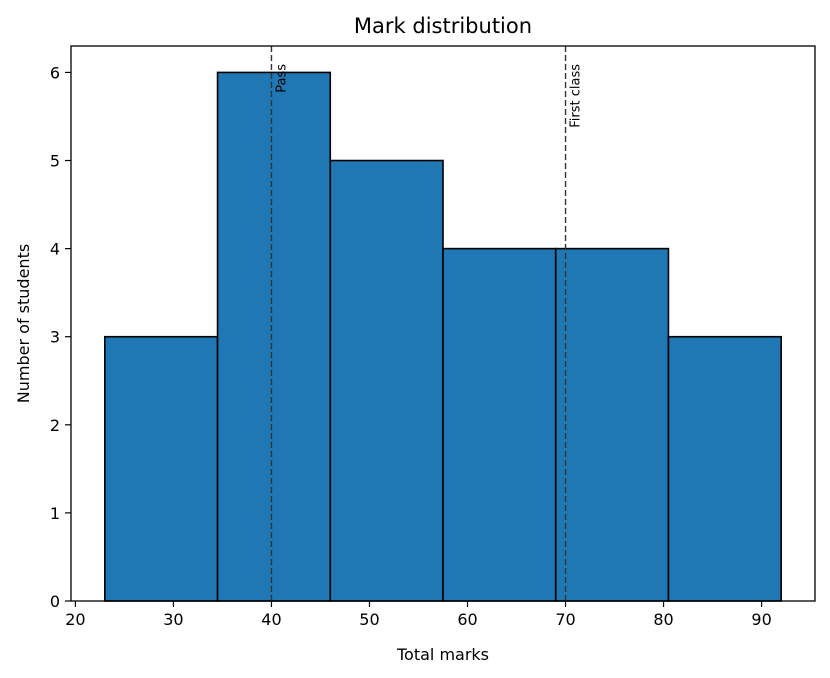  Describe the element at coordinates (173, 619) in the screenshot. I see `x-tick-label-1: 30` at that location.